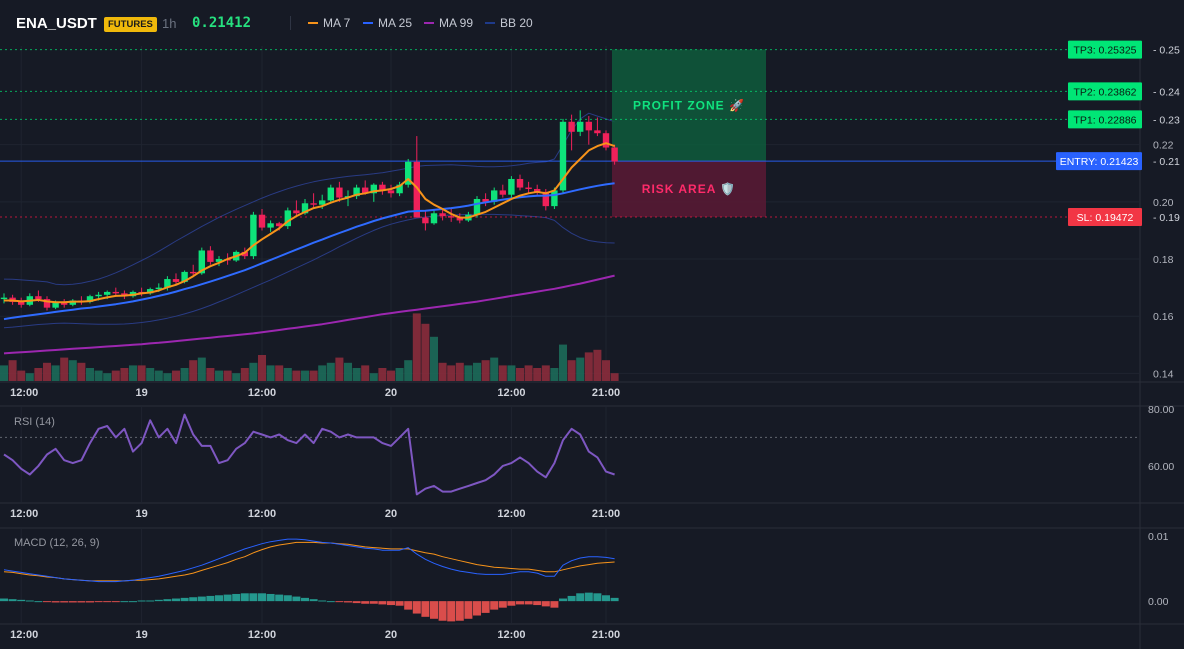 The image size is (1184, 649). I want to click on level-tag-sl, so click(1105, 216).